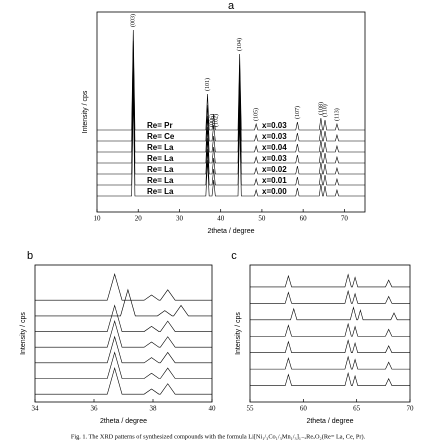  Describe the element at coordinates (274, 147) in the screenshot. I see `series-composition: x=0.04` at that location.